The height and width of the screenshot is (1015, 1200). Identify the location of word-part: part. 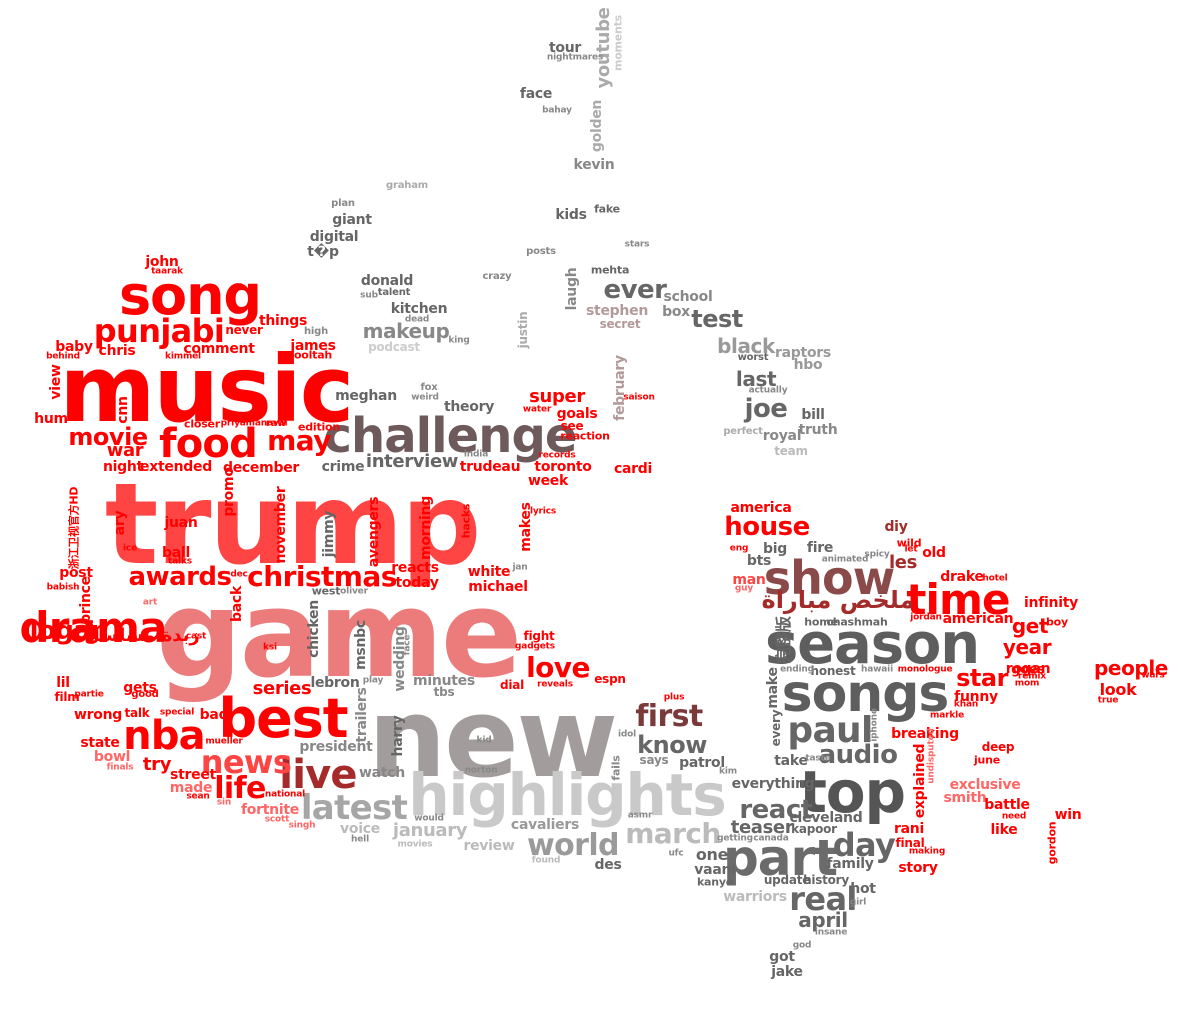
(780, 858).